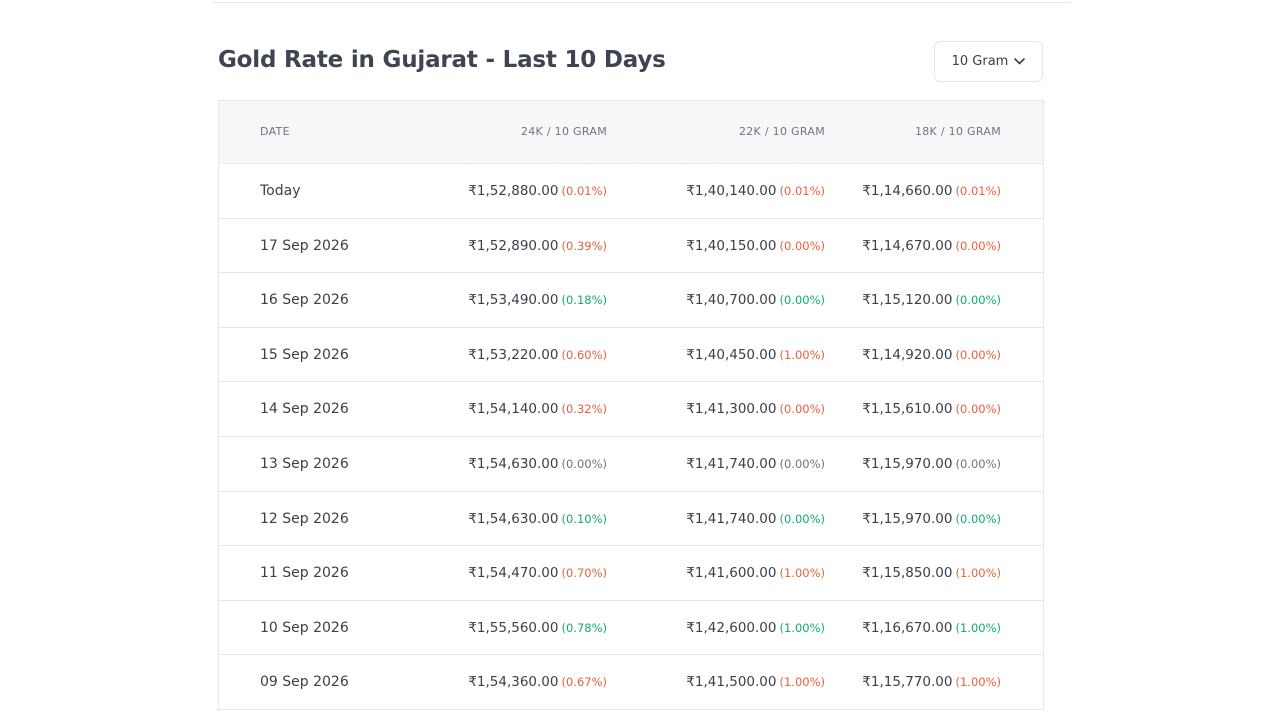 This screenshot has height=720, width=1280. I want to click on rate-18k-cell: ₹1,15,770.00 (1.00%), so click(931, 682).